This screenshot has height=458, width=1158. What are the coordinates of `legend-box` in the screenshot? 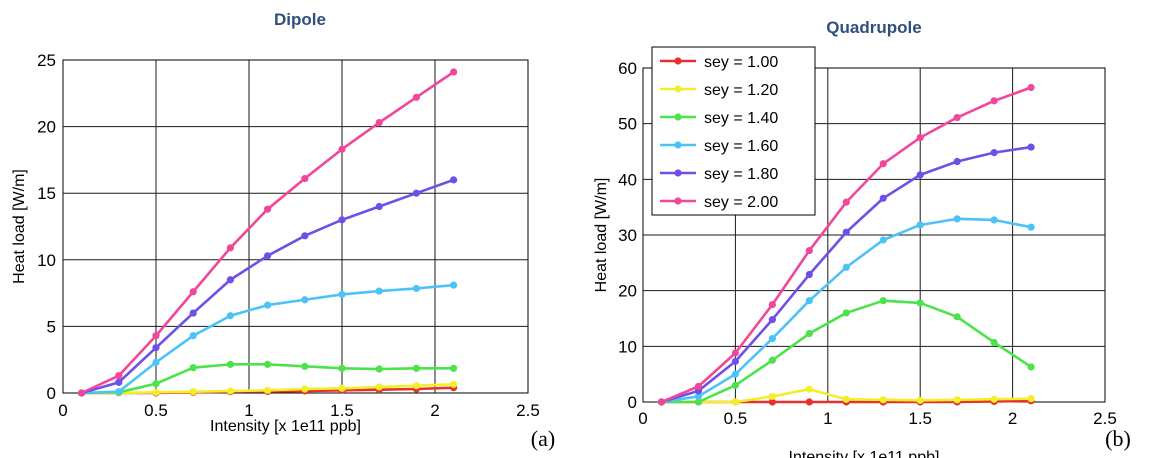 It's located at (733, 131).